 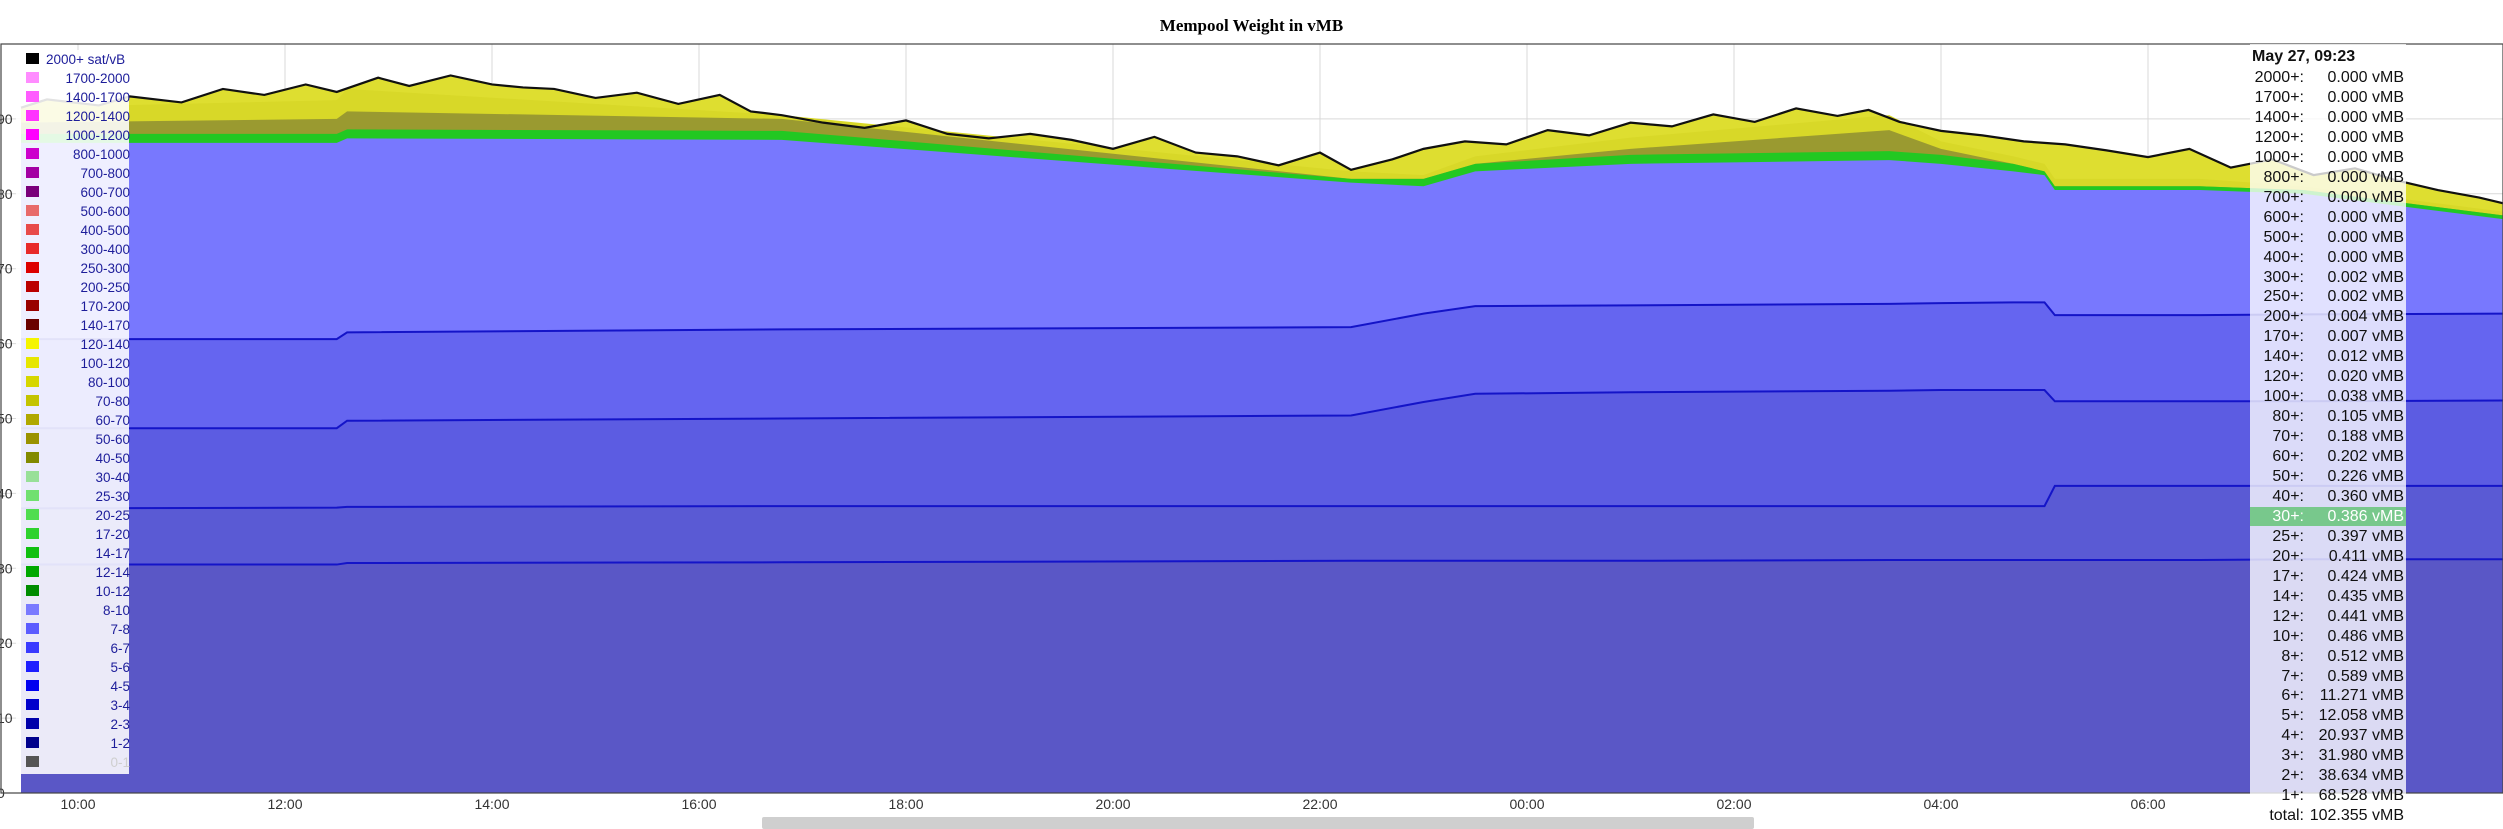 What do you see at coordinates (79, 363) in the screenshot?
I see `legend-item: 100-120` at bounding box center [79, 363].